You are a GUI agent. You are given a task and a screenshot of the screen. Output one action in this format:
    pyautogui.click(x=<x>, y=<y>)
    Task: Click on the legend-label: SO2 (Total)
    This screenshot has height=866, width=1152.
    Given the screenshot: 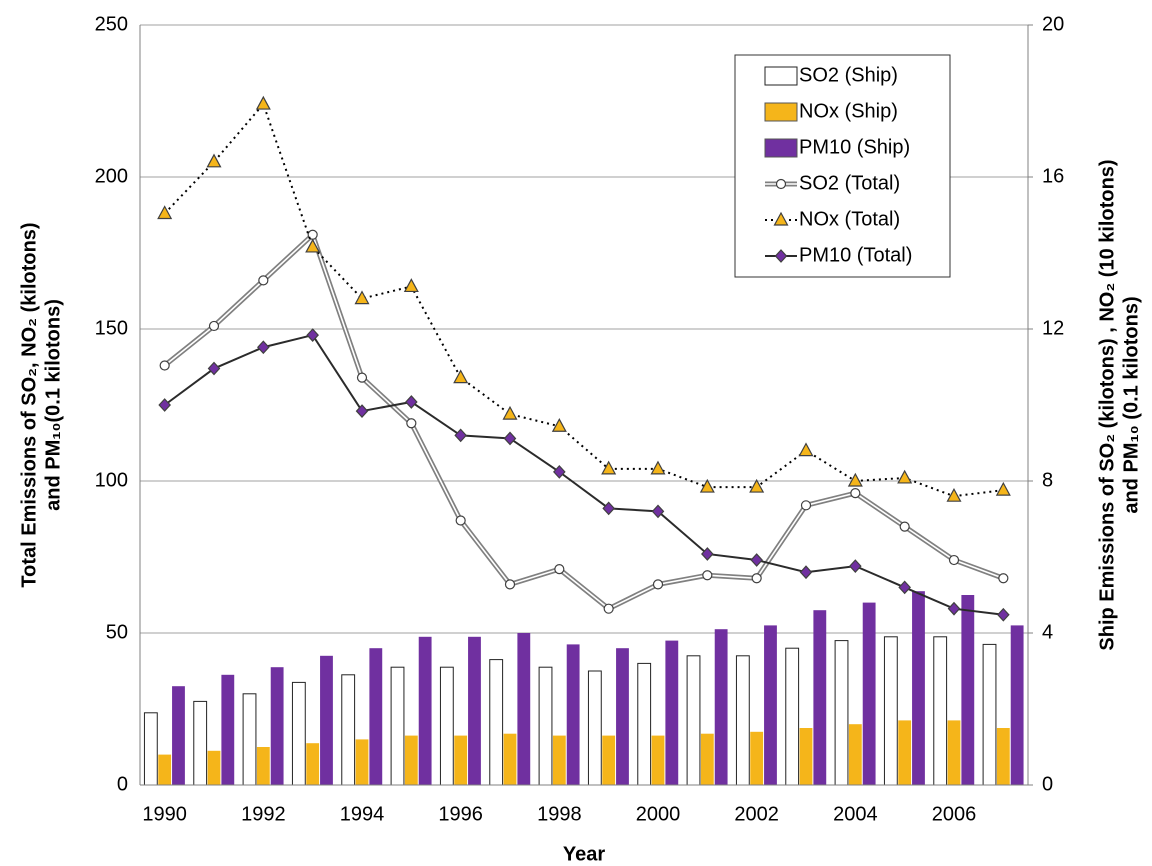 What is the action you would take?
    pyautogui.click(x=849, y=183)
    